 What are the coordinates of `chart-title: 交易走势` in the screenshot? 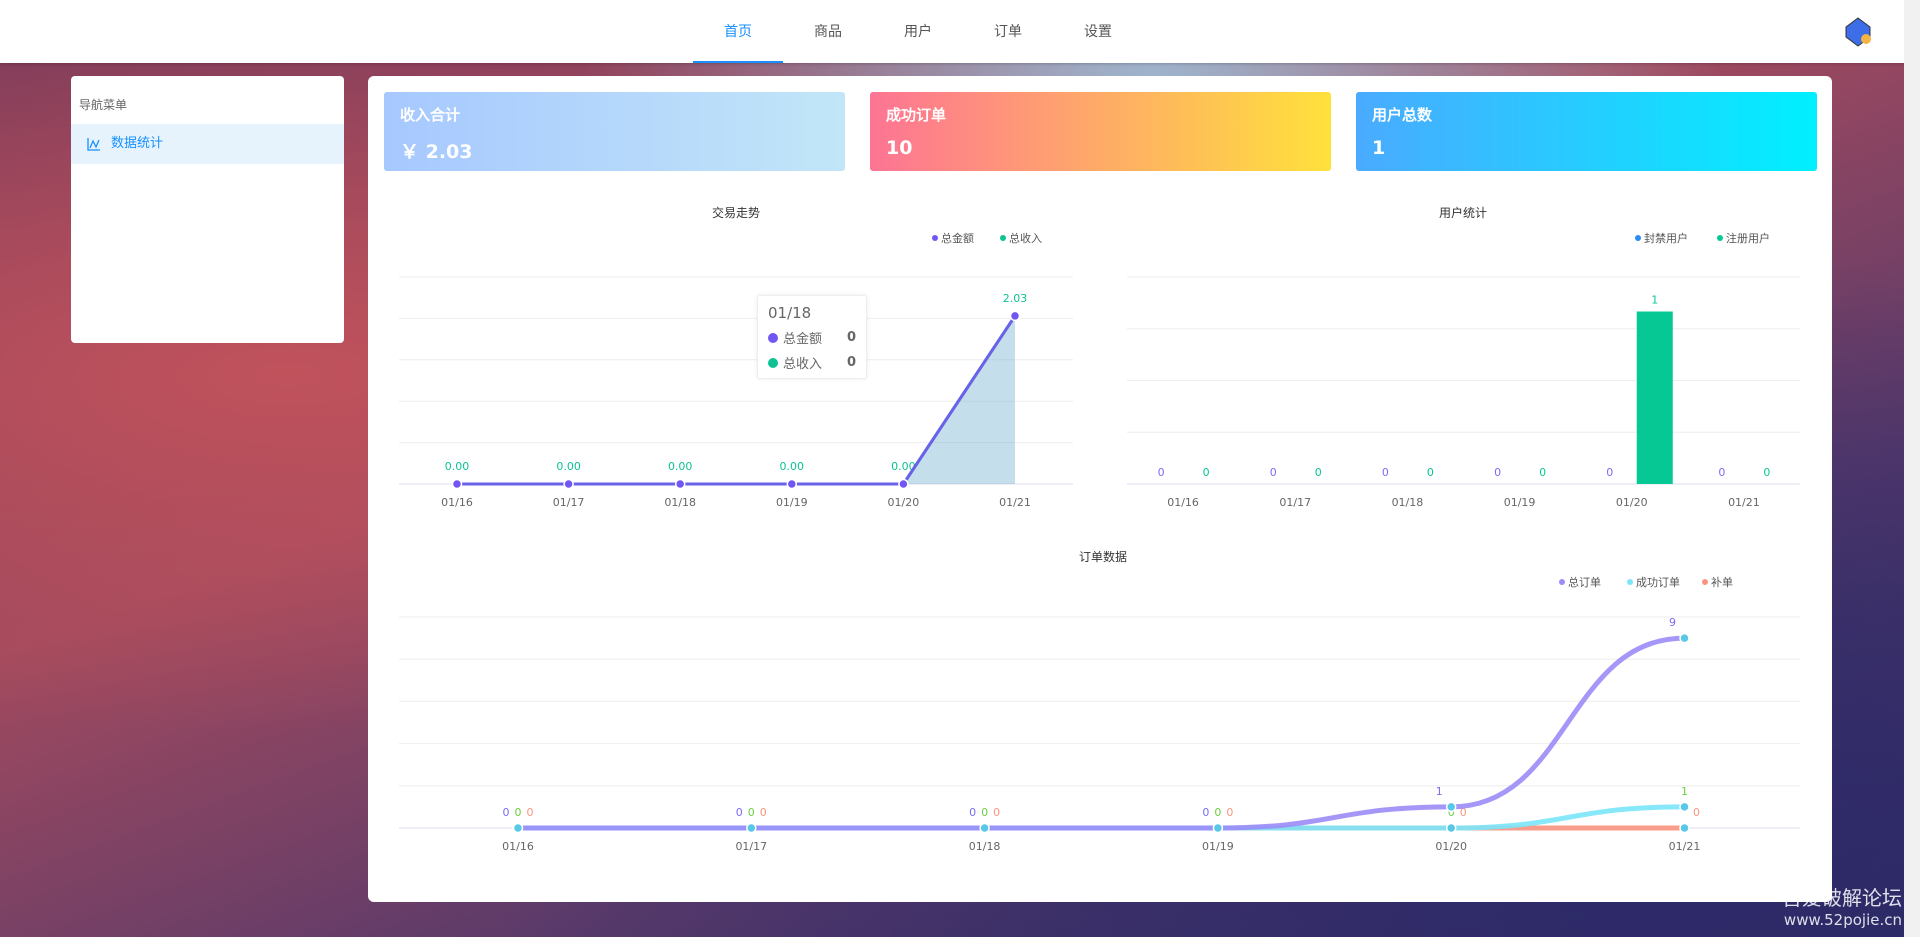 It's located at (736, 212).